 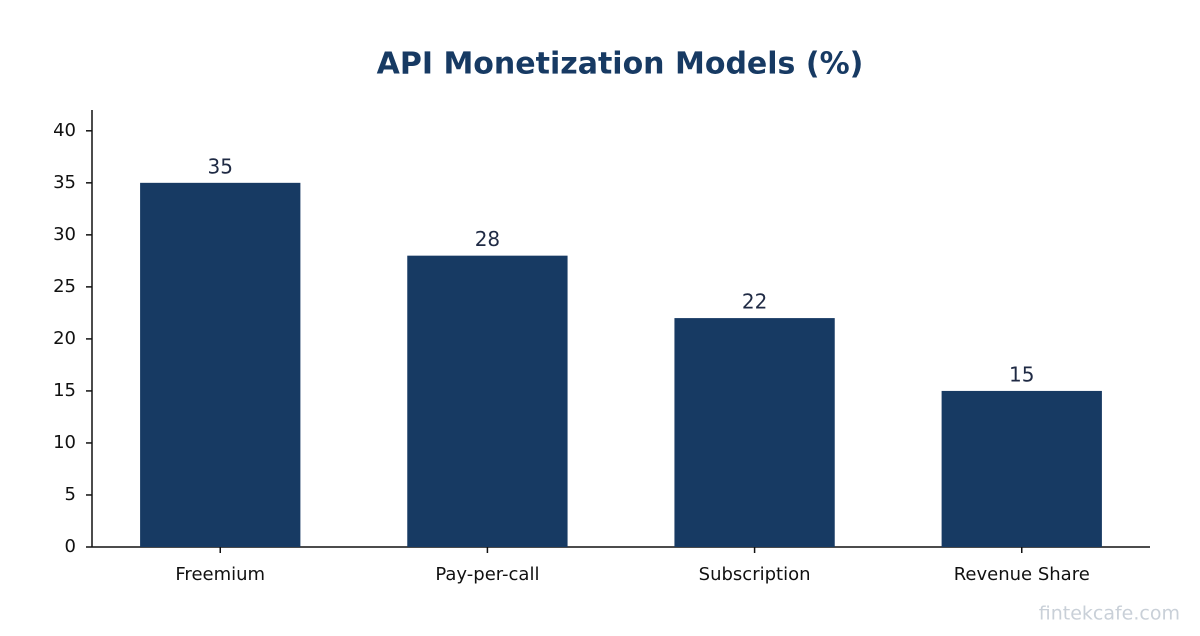 I want to click on y-tick-label: 20, so click(x=64, y=338).